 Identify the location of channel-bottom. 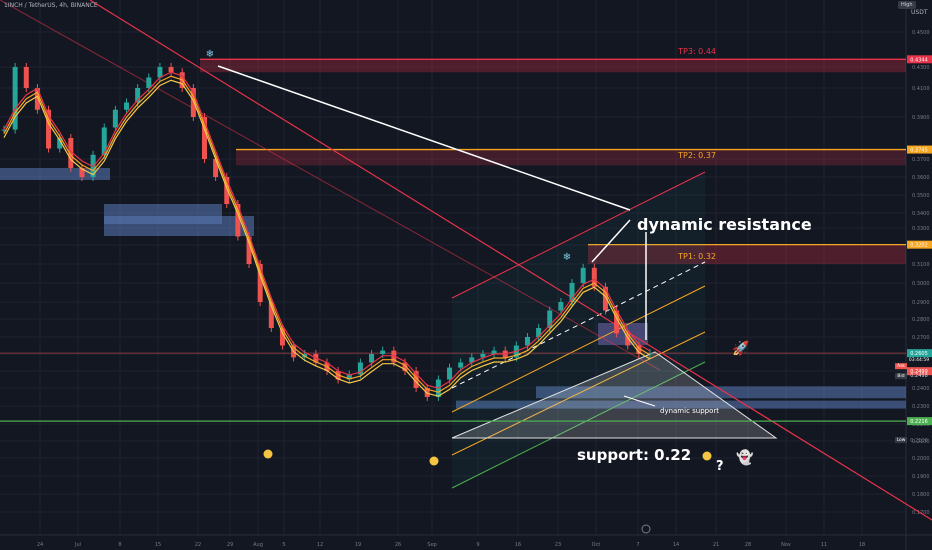
(578, 425).